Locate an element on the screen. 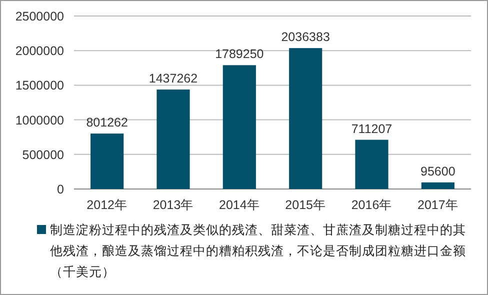 The width and height of the screenshot is (488, 295). data-label: 2036383 is located at coordinates (305, 37).